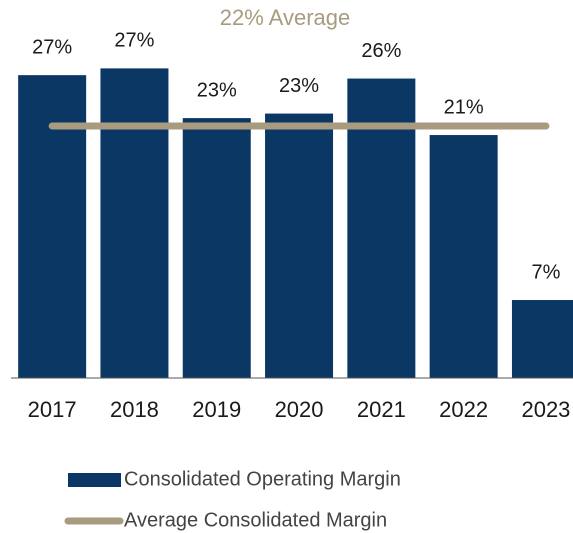  Describe the element at coordinates (216, 409) in the screenshot. I see `x-tick-label: 2019` at that location.